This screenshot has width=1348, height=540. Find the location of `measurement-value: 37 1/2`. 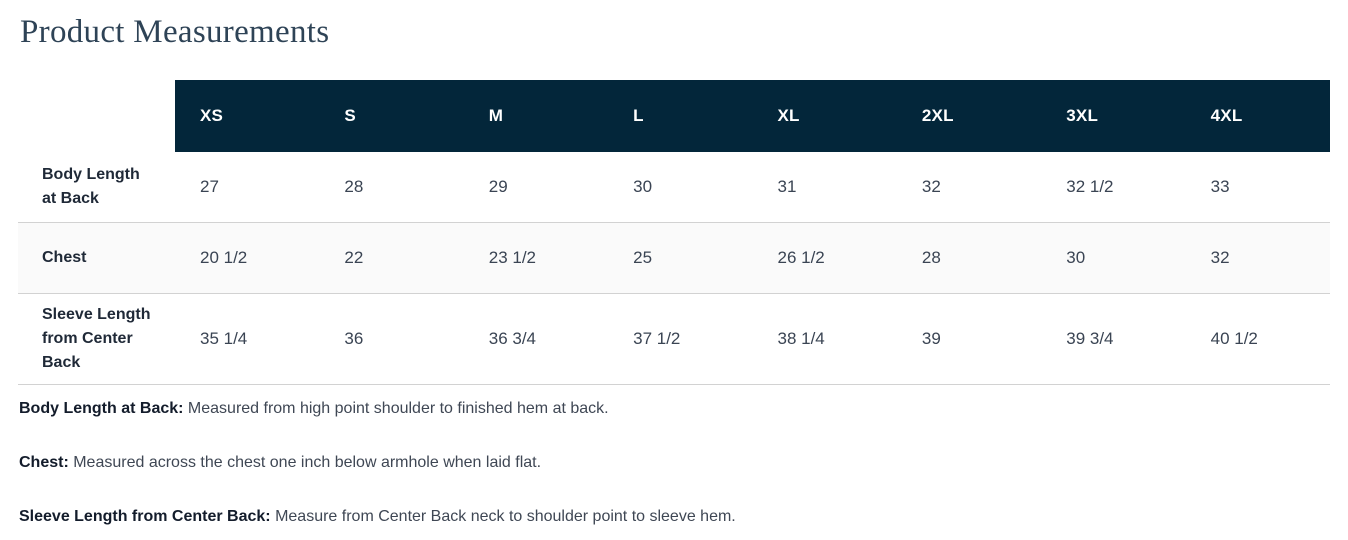

measurement-value: 37 1/2 is located at coordinates (657, 338).